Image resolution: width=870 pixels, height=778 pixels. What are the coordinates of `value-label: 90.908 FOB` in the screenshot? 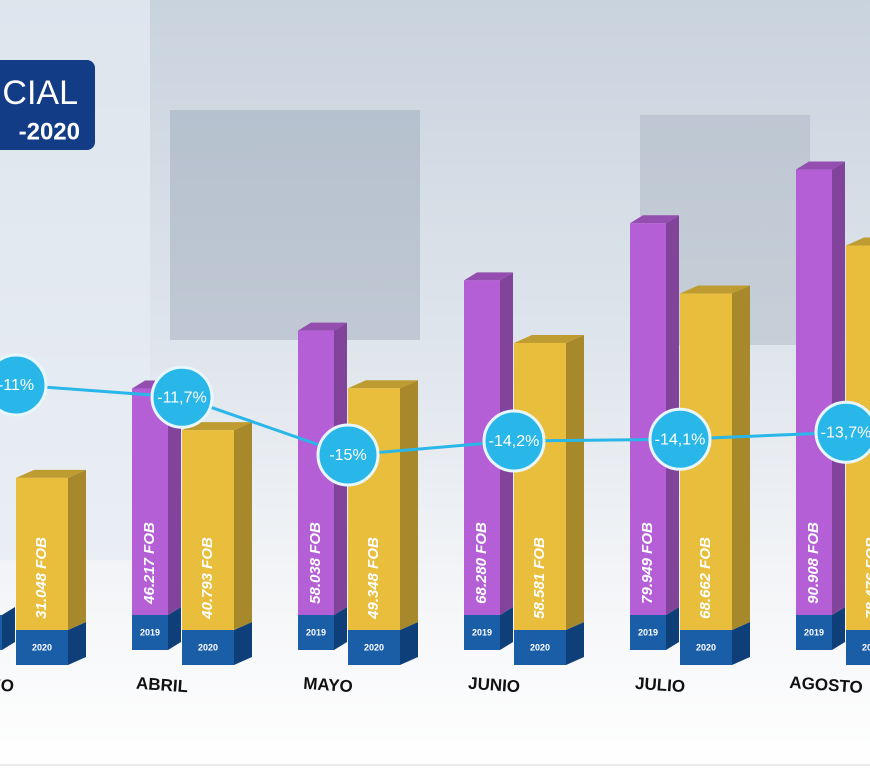 It's located at (813, 563).